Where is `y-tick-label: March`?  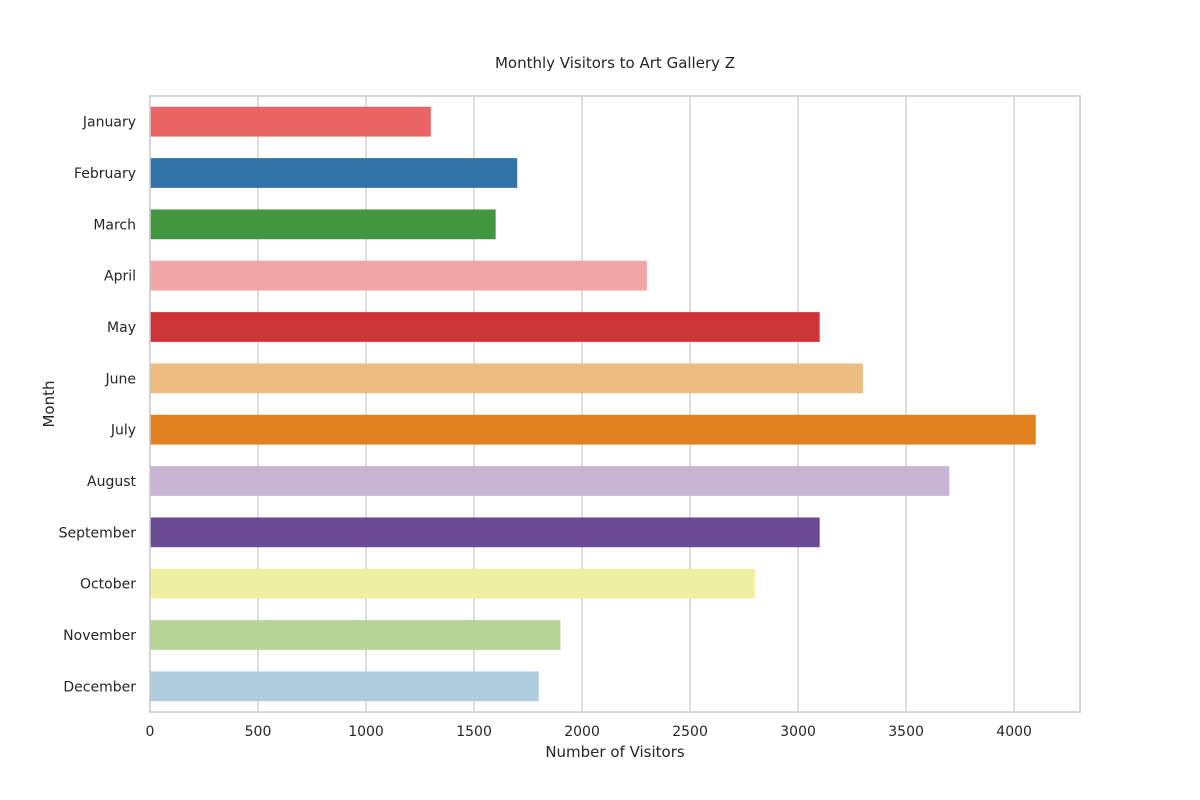
y-tick-label: March is located at coordinates (114, 225).